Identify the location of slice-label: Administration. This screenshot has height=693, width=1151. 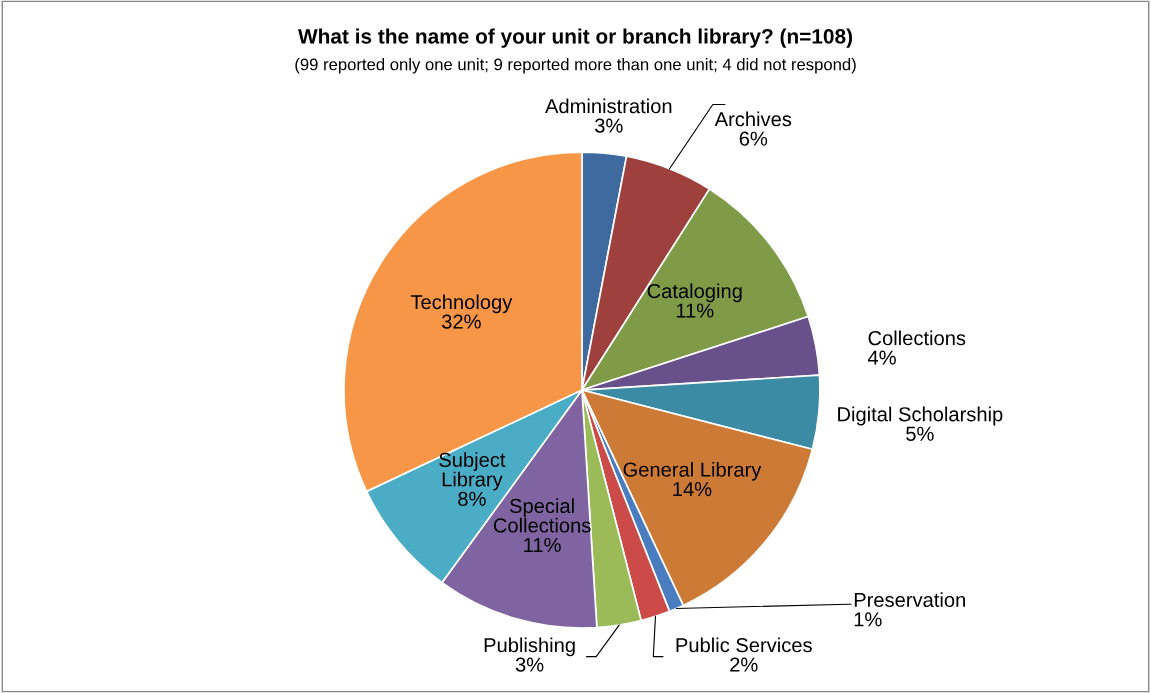
(608, 106).